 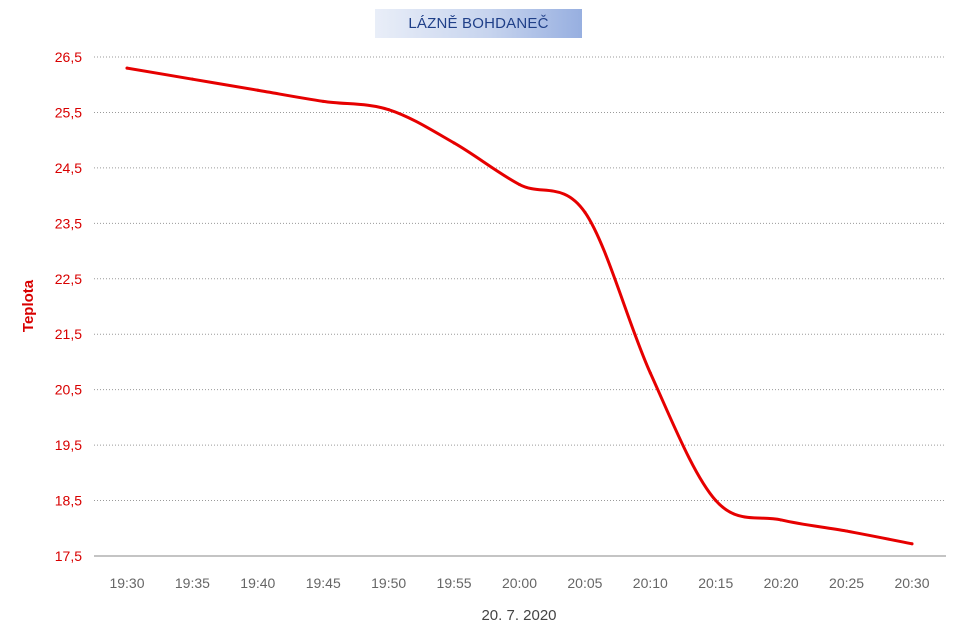 What do you see at coordinates (126, 583) in the screenshot?
I see `x-tick-label: 19:30` at bounding box center [126, 583].